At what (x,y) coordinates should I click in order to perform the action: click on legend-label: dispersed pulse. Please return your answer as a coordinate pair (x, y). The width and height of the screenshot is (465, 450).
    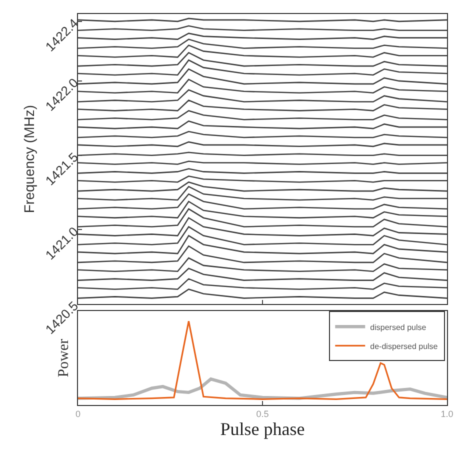
    Looking at the image, I should click on (398, 327).